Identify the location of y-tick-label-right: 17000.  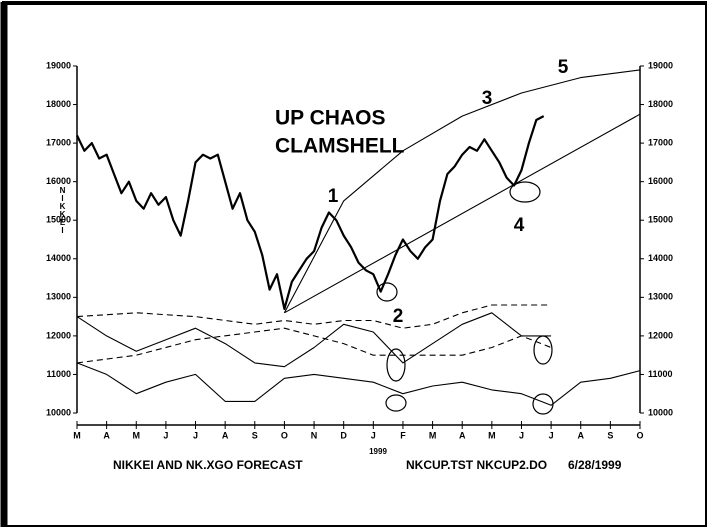
(660, 142).